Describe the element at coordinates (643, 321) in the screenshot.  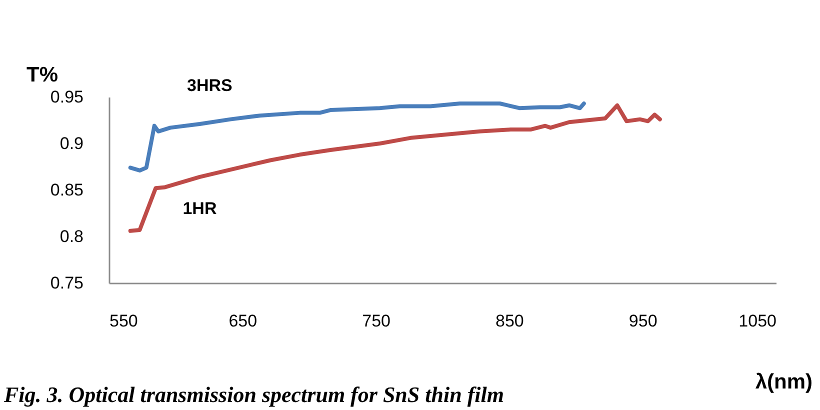
I see `x-tick-label: 950` at that location.